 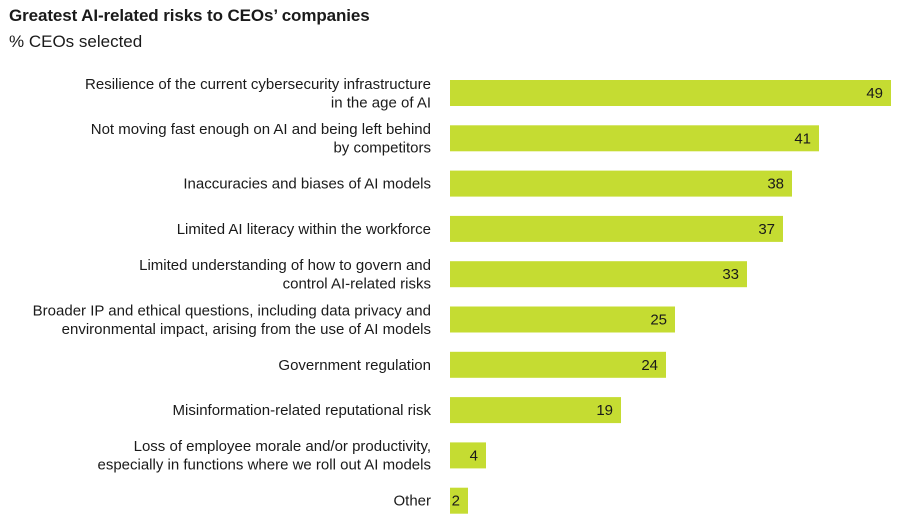 I want to click on category-label: Government regulation, so click(x=354, y=365).